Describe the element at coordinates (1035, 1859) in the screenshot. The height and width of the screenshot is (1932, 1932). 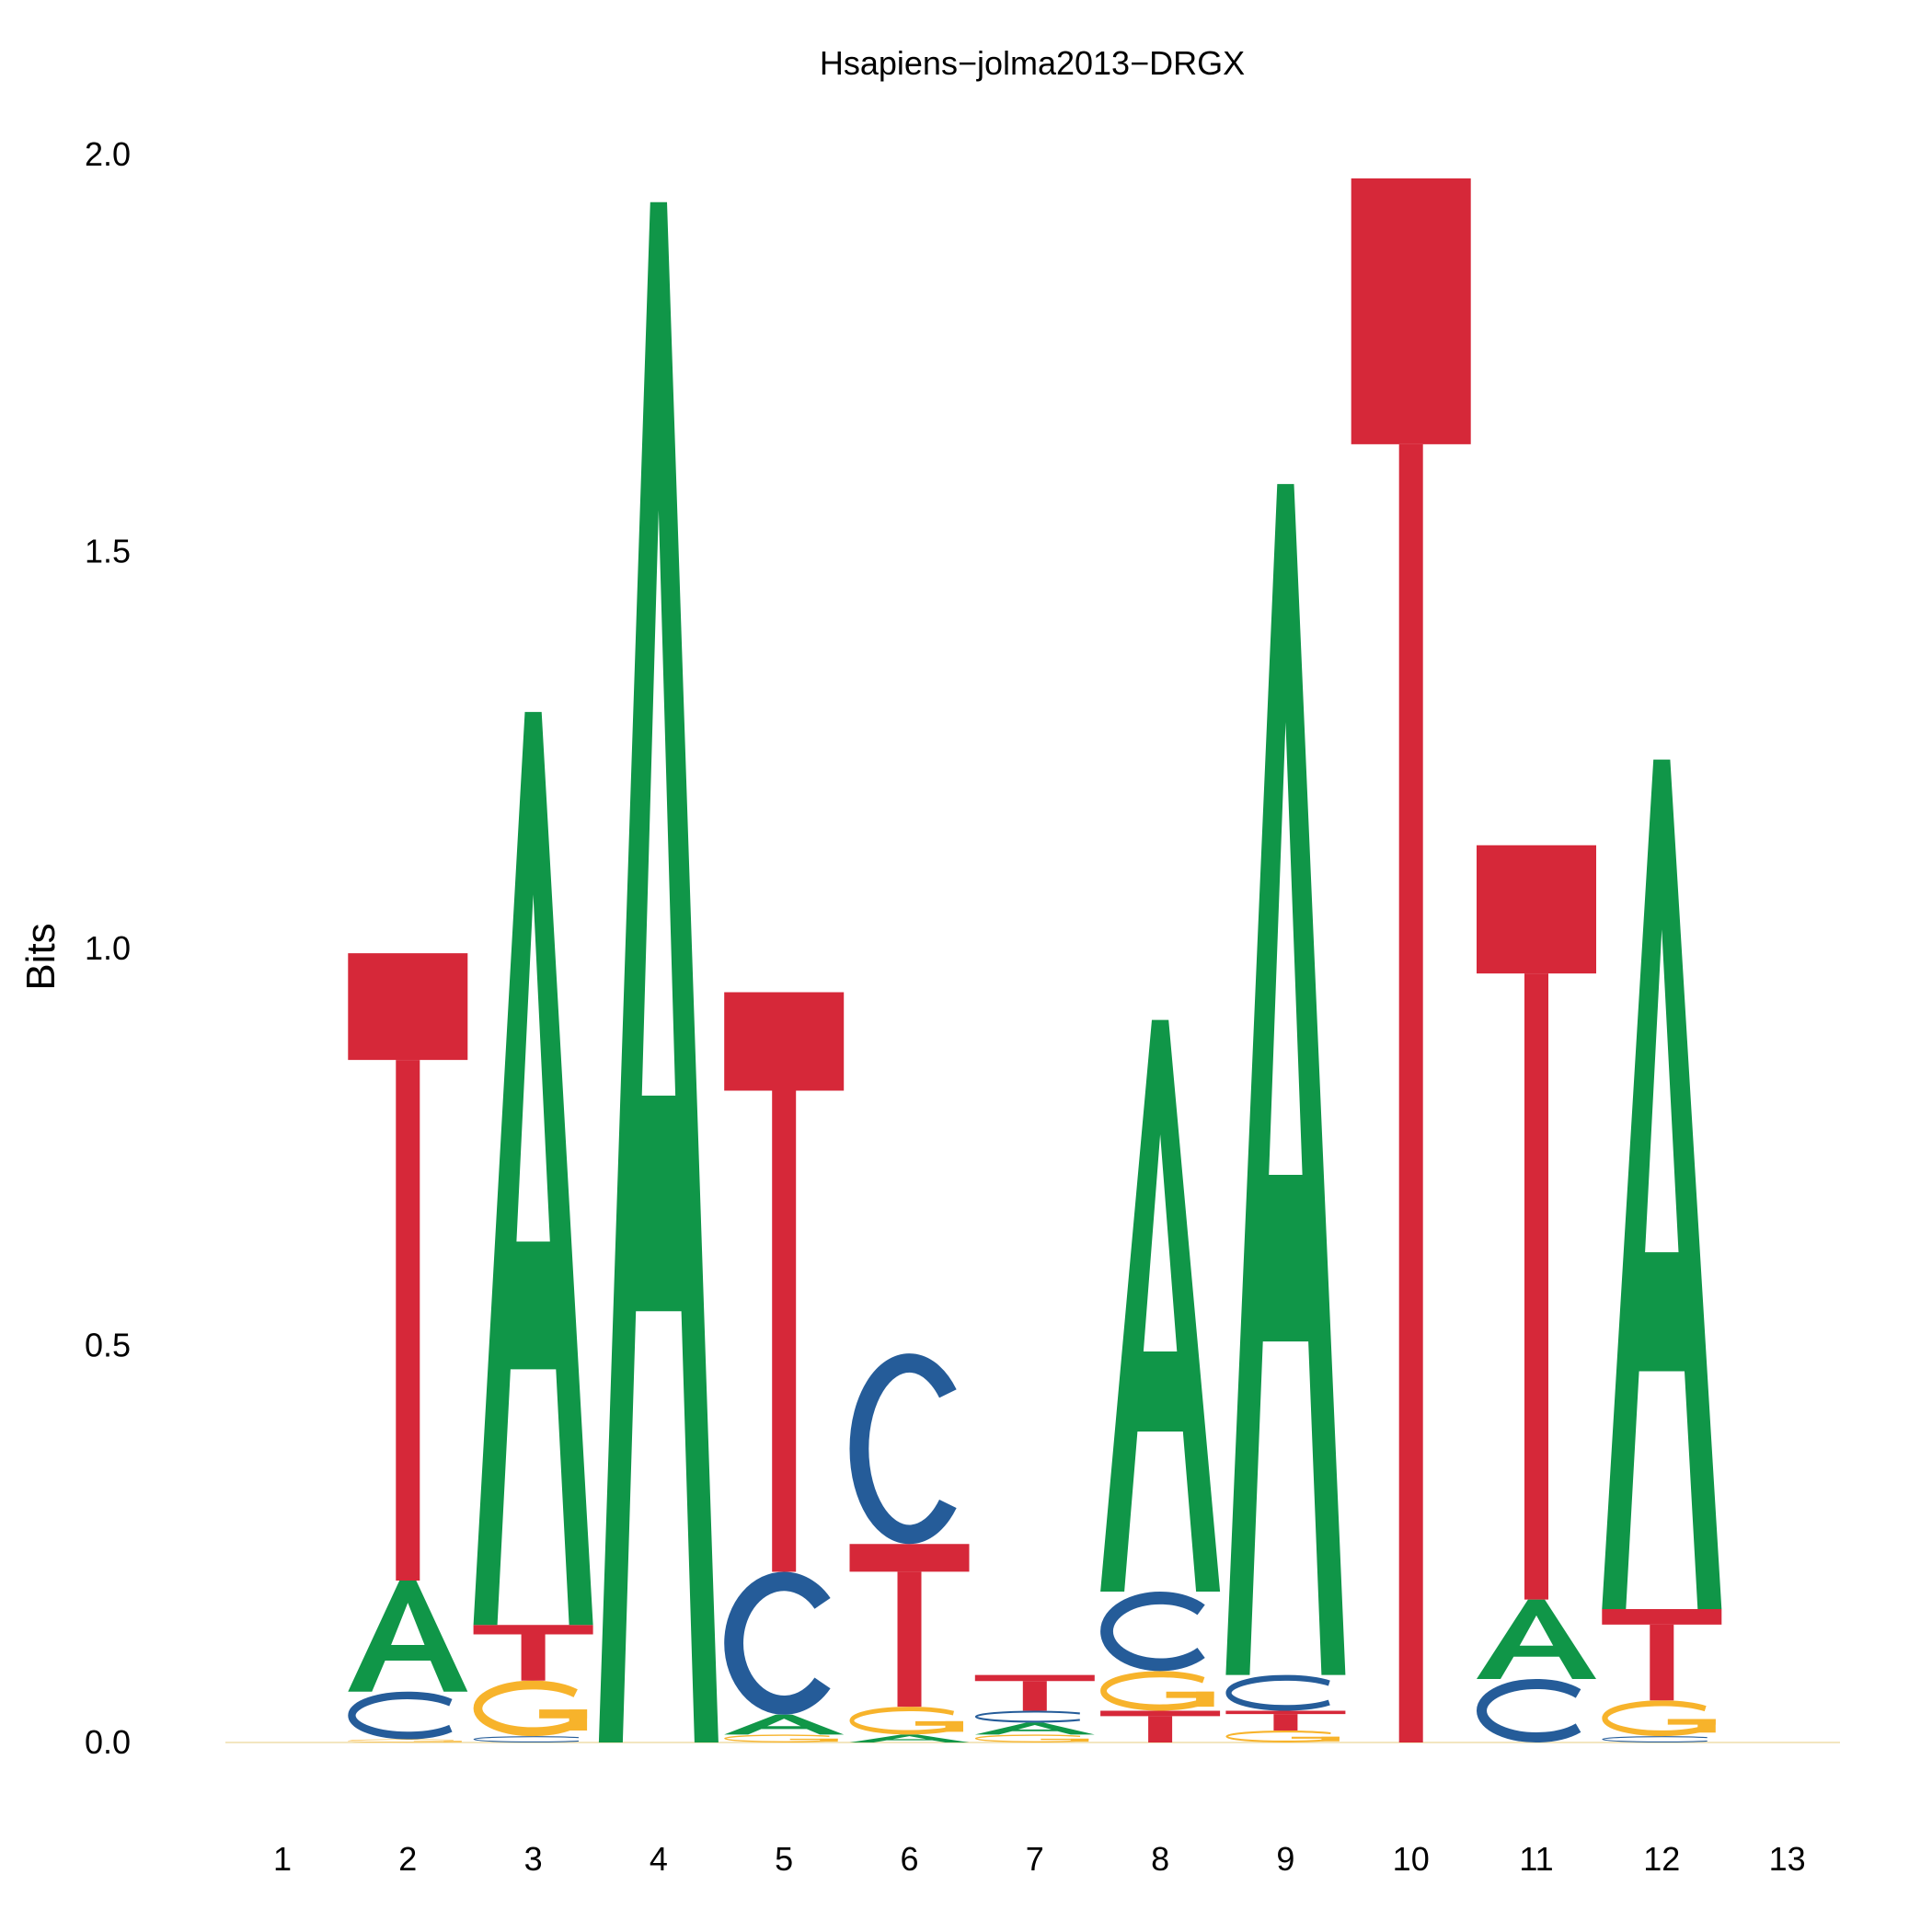
I see `x-tick-label: 7` at that location.